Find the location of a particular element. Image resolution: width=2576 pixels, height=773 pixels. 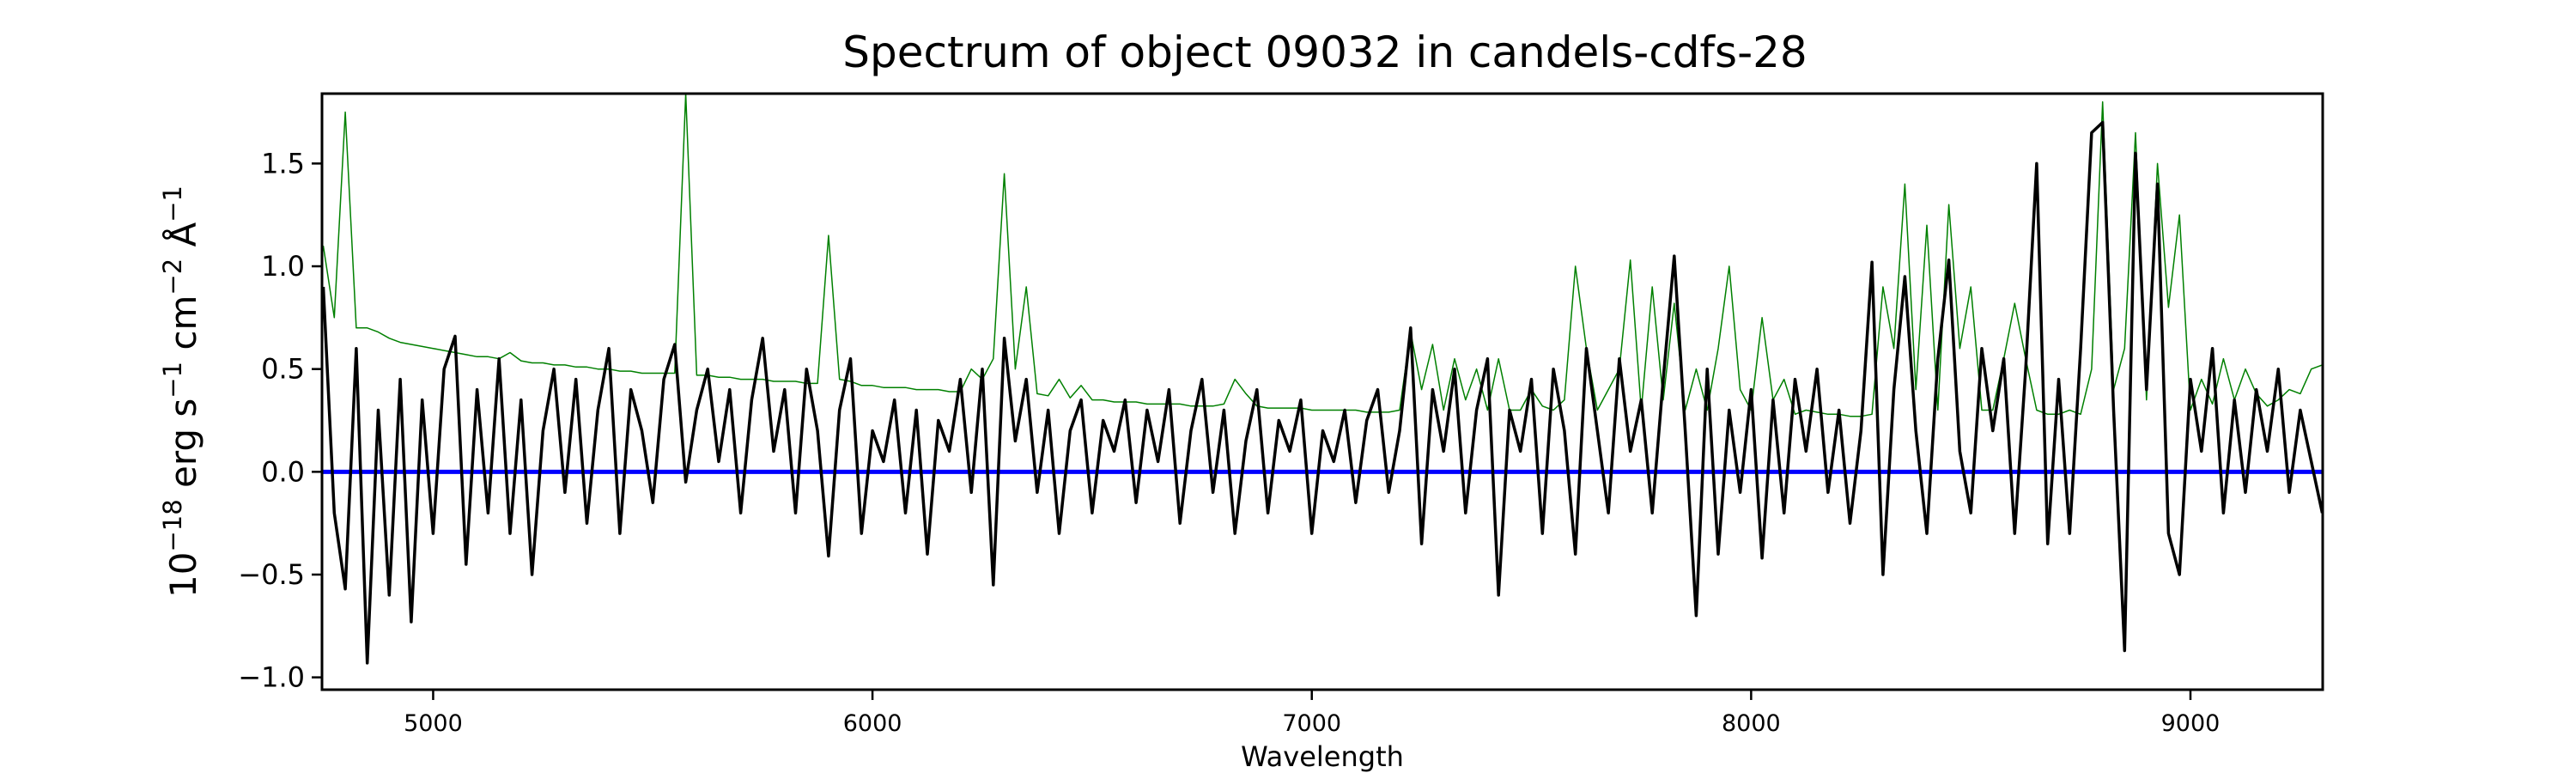

y-tick-label: −1.0 is located at coordinates (271, 677).